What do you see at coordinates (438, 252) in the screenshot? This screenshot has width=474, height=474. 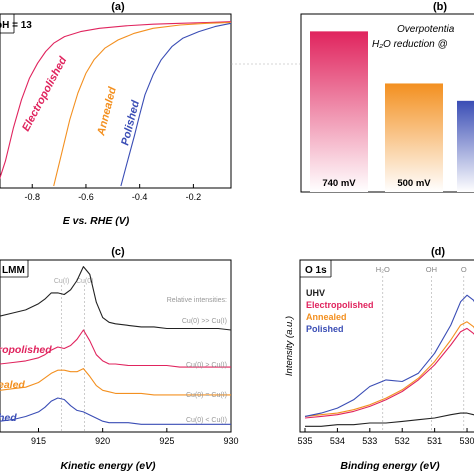 I see `panel-d-label: (d)` at bounding box center [438, 252].